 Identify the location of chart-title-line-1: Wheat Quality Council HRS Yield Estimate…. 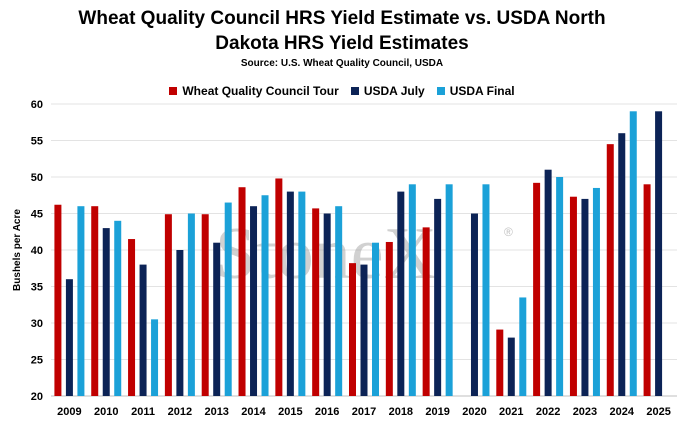
(342, 18).